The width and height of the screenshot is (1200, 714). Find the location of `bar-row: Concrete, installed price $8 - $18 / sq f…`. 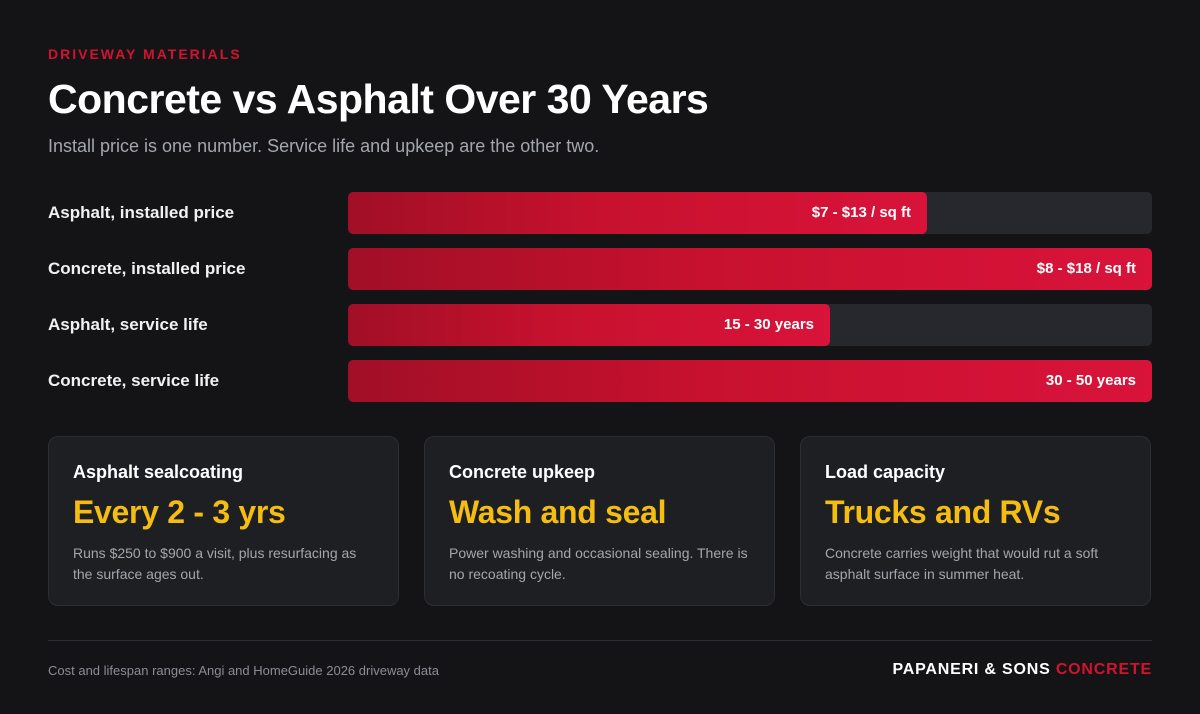

bar-row: Concrete, installed price $8 - $18 / sq f… is located at coordinates (600, 269).